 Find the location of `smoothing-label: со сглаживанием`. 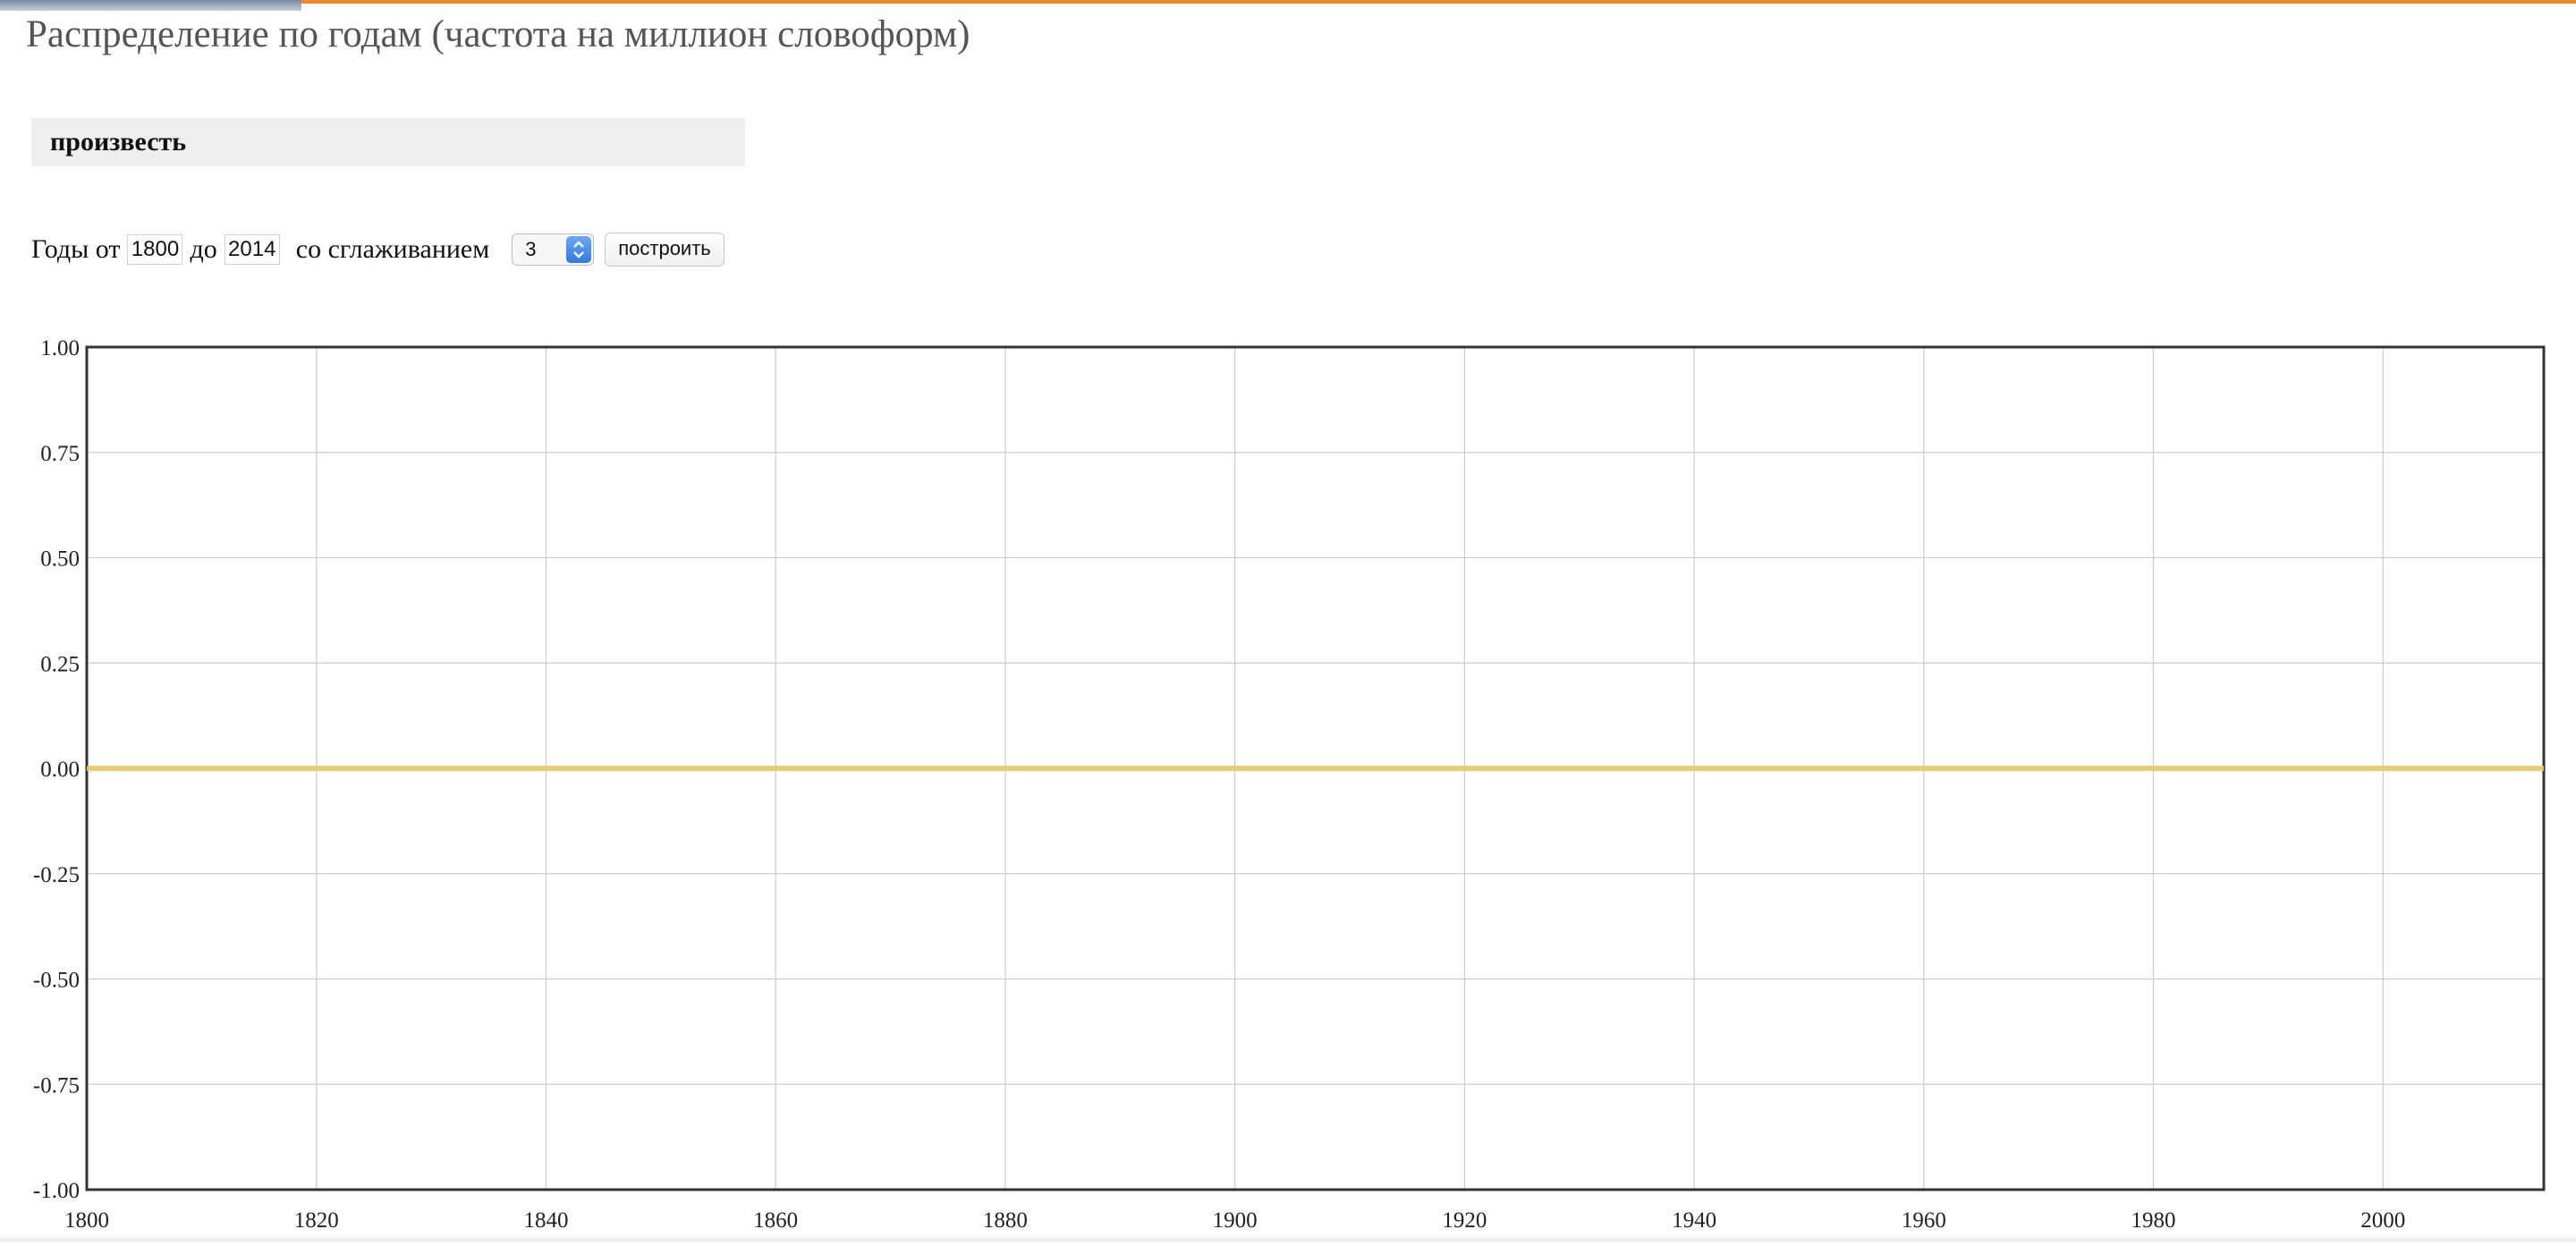

smoothing-label: со сглаживанием is located at coordinates (392, 249).